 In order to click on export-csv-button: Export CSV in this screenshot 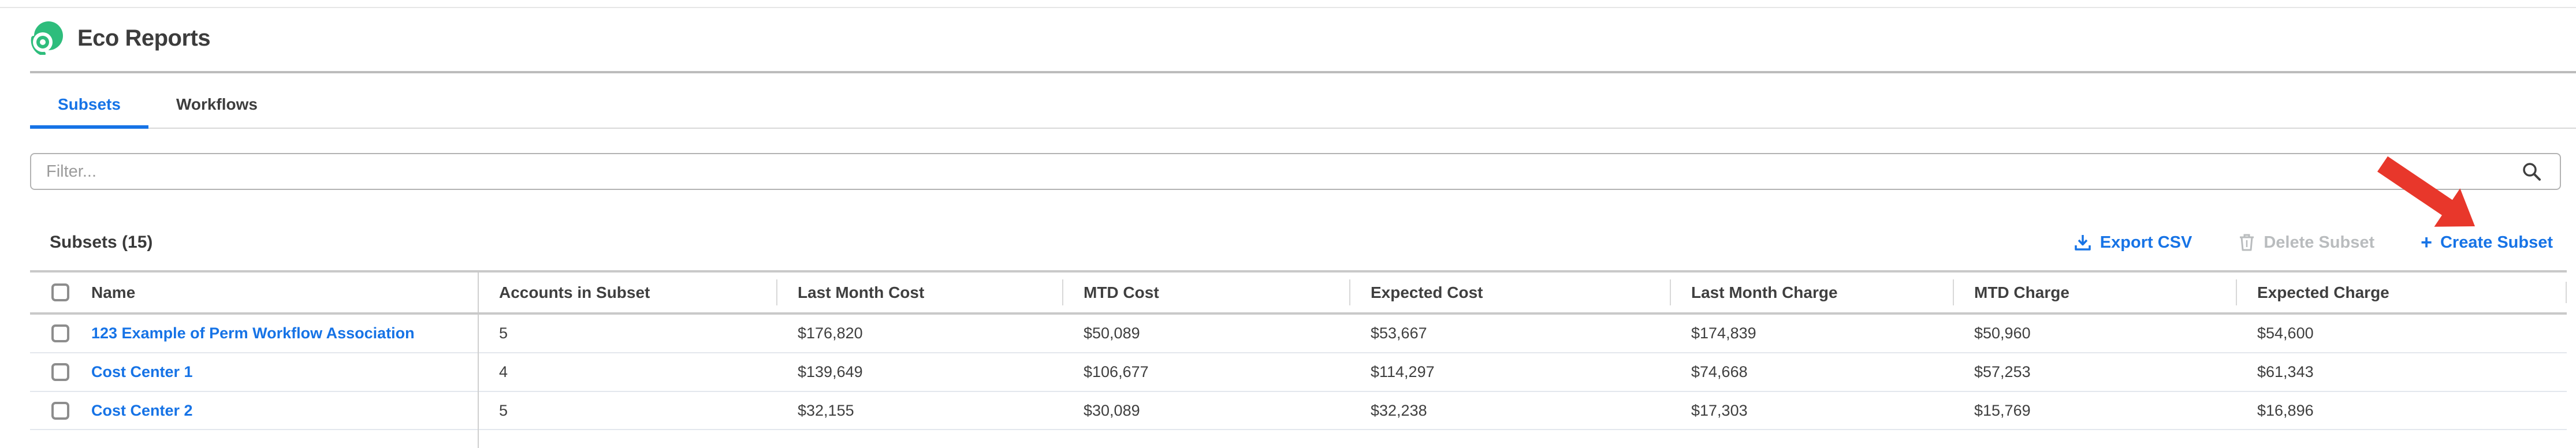, I will do `click(2133, 242)`.